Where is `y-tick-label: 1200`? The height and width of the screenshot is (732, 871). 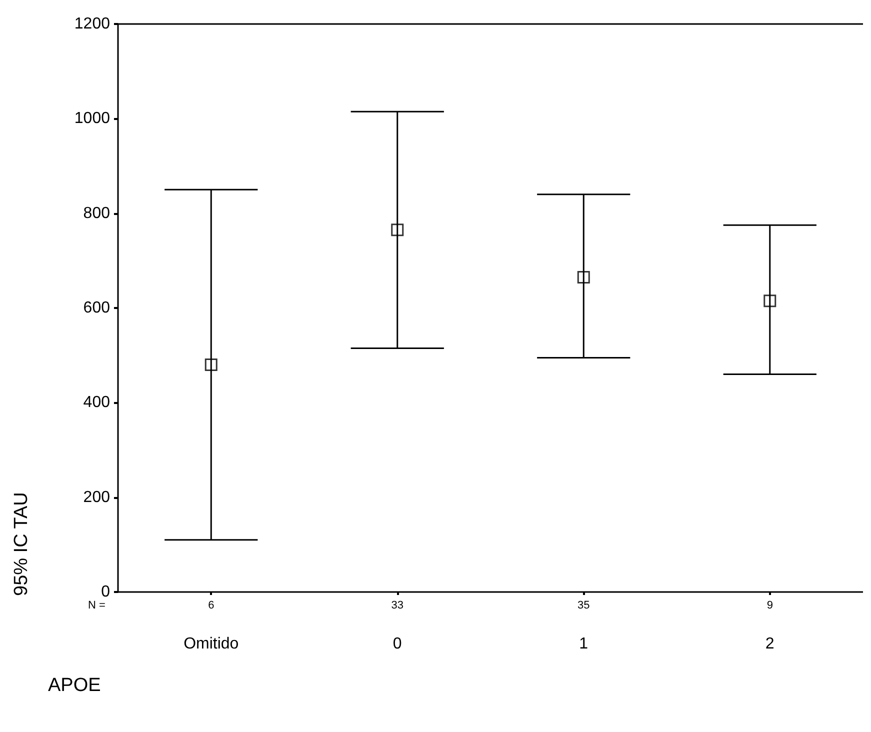 y-tick-label: 1200 is located at coordinates (92, 24).